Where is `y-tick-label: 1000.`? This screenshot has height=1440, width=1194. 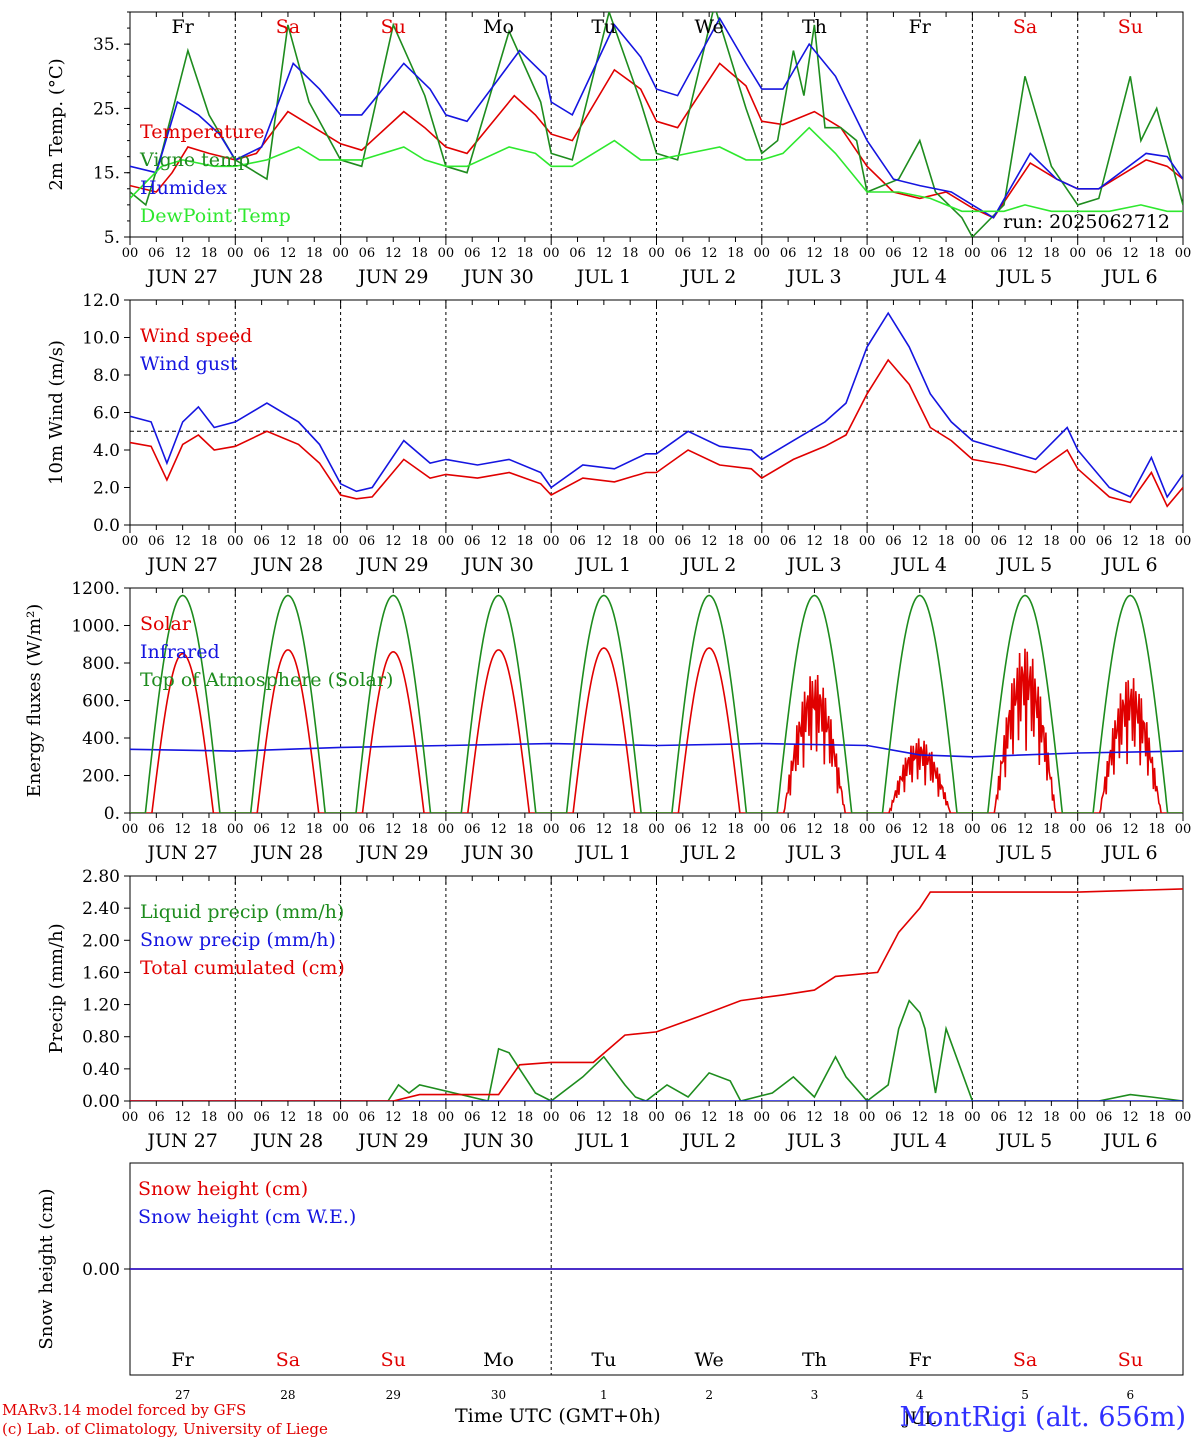
y-tick-label: 1000. is located at coordinates (95, 627).